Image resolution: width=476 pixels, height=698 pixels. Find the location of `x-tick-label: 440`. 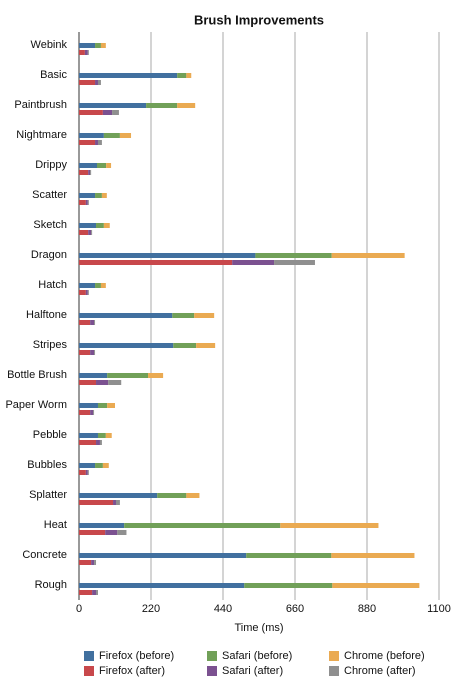

x-tick-label: 440 is located at coordinates (223, 609).